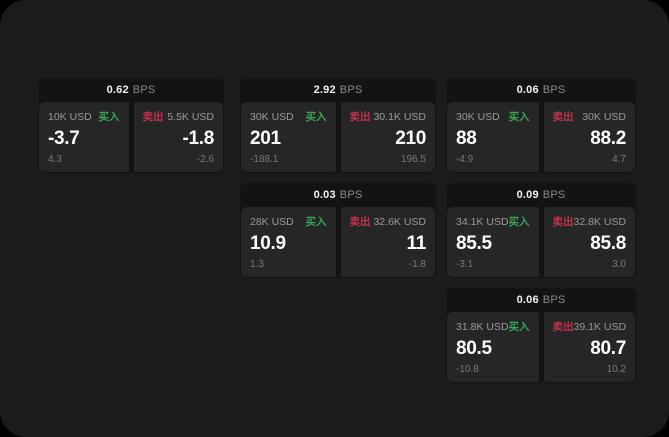  Describe the element at coordinates (541, 242) in the screenshot. I see `card-sides: 34.1K USD 买入 85.5 -3.1 卖出 32.8K USD 85.8 3.0` at that location.